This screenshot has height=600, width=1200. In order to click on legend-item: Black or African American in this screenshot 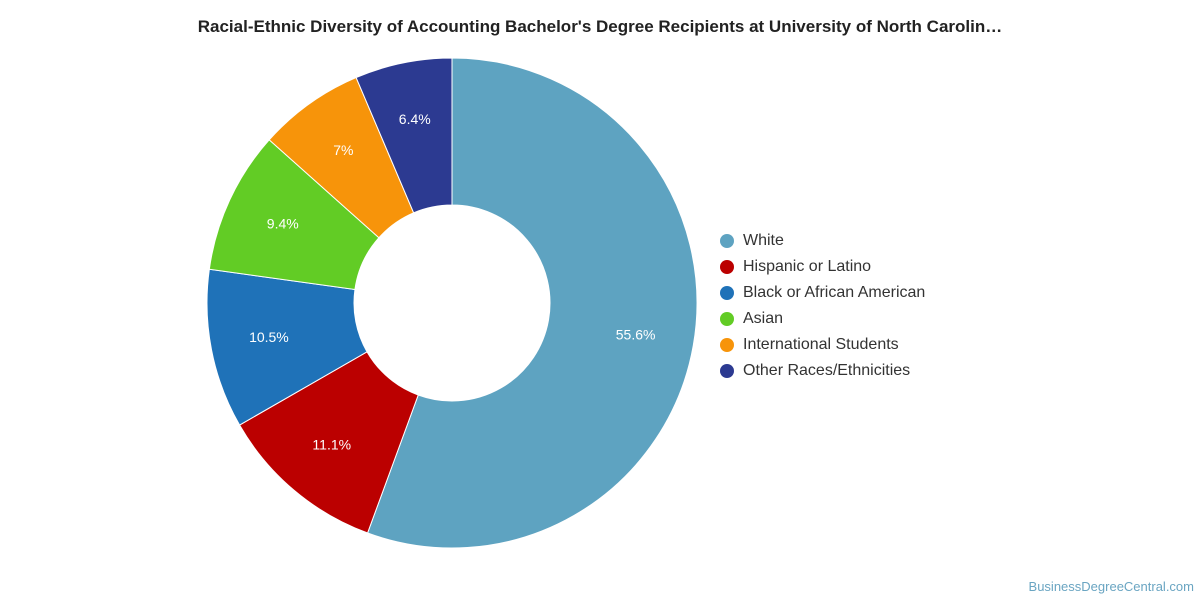, I will do `click(822, 293)`.